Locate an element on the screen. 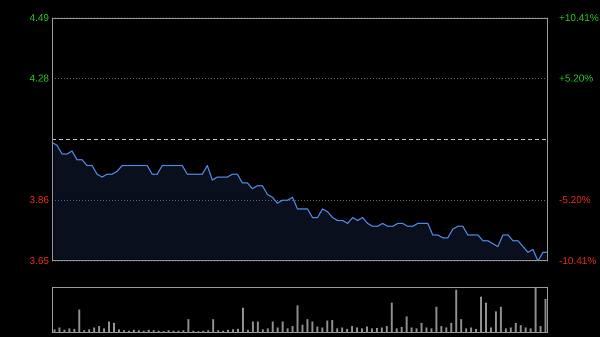  y2-tick-label: -10.41% is located at coordinates (577, 261).